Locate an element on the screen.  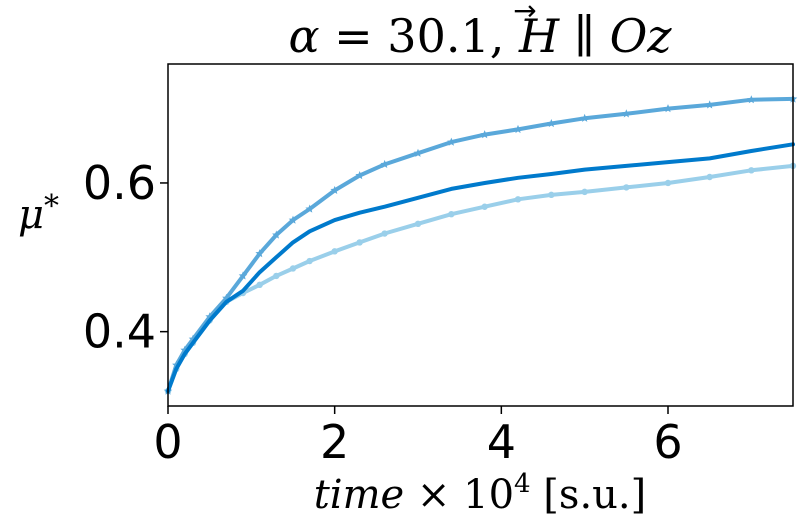
x-tick-label: 0 is located at coordinates (167, 442).